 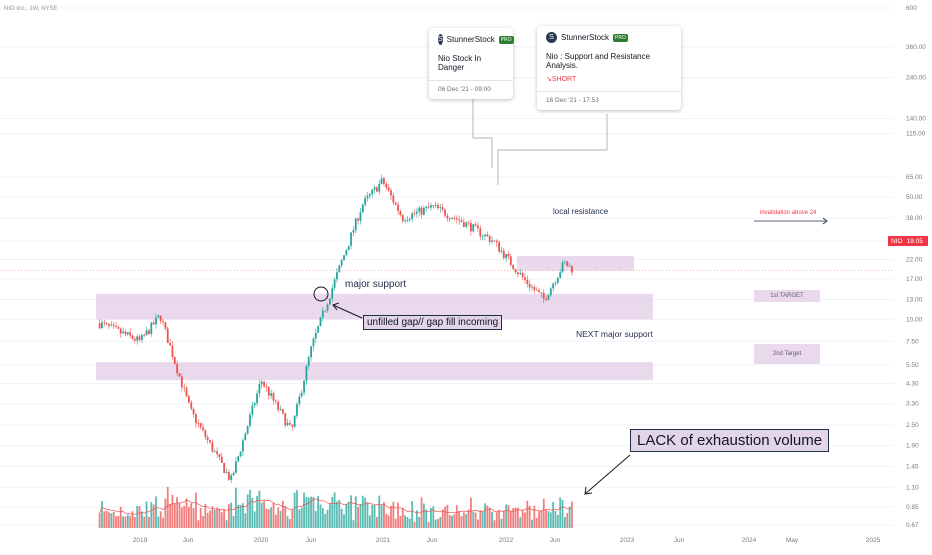 I want to click on y-tick-label: 360.00, so click(x=916, y=47).